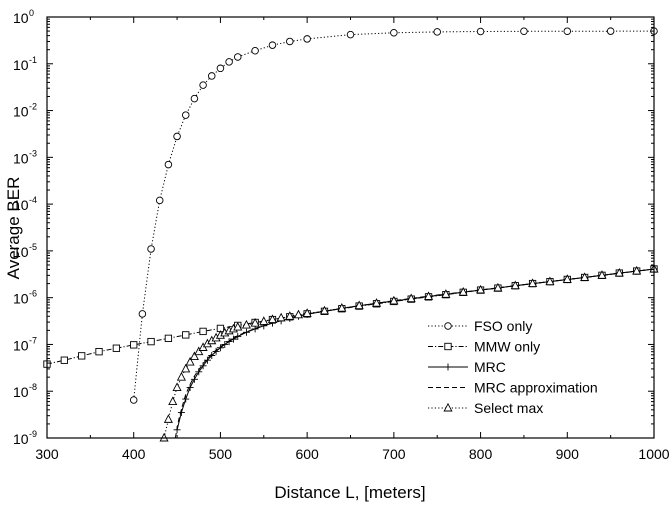  Describe the element at coordinates (33, 153) in the screenshot. I see `y-tick-label-exponent: -3` at that location.